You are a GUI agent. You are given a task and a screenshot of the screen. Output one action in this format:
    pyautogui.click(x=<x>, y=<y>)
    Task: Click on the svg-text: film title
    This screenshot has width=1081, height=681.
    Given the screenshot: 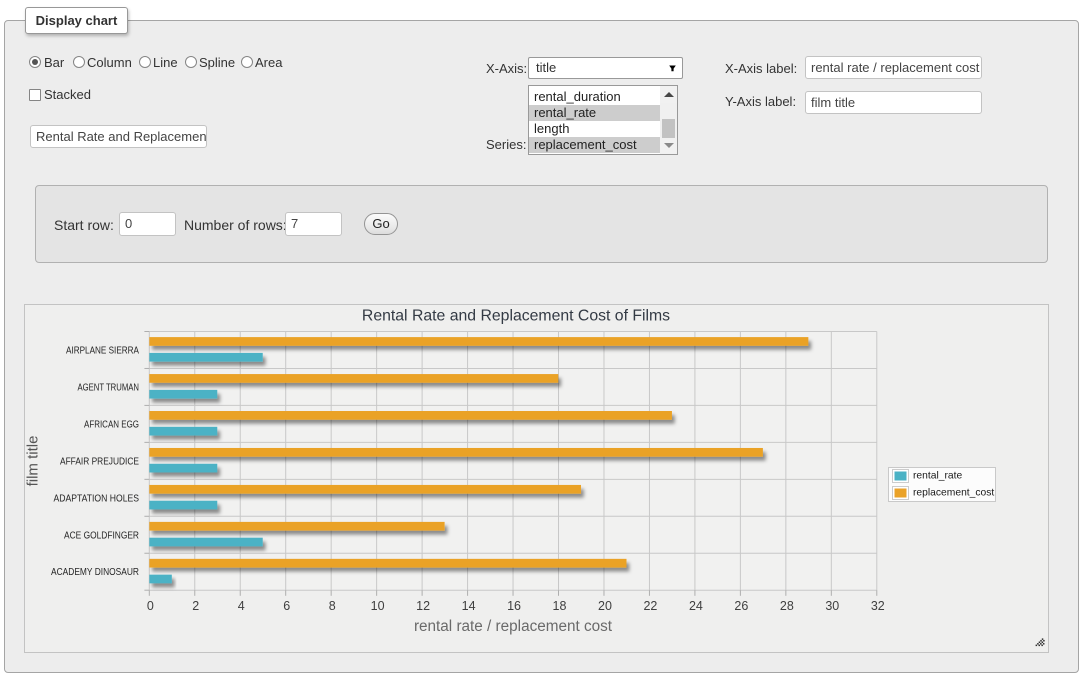 What is the action you would take?
    pyautogui.click(x=33, y=461)
    